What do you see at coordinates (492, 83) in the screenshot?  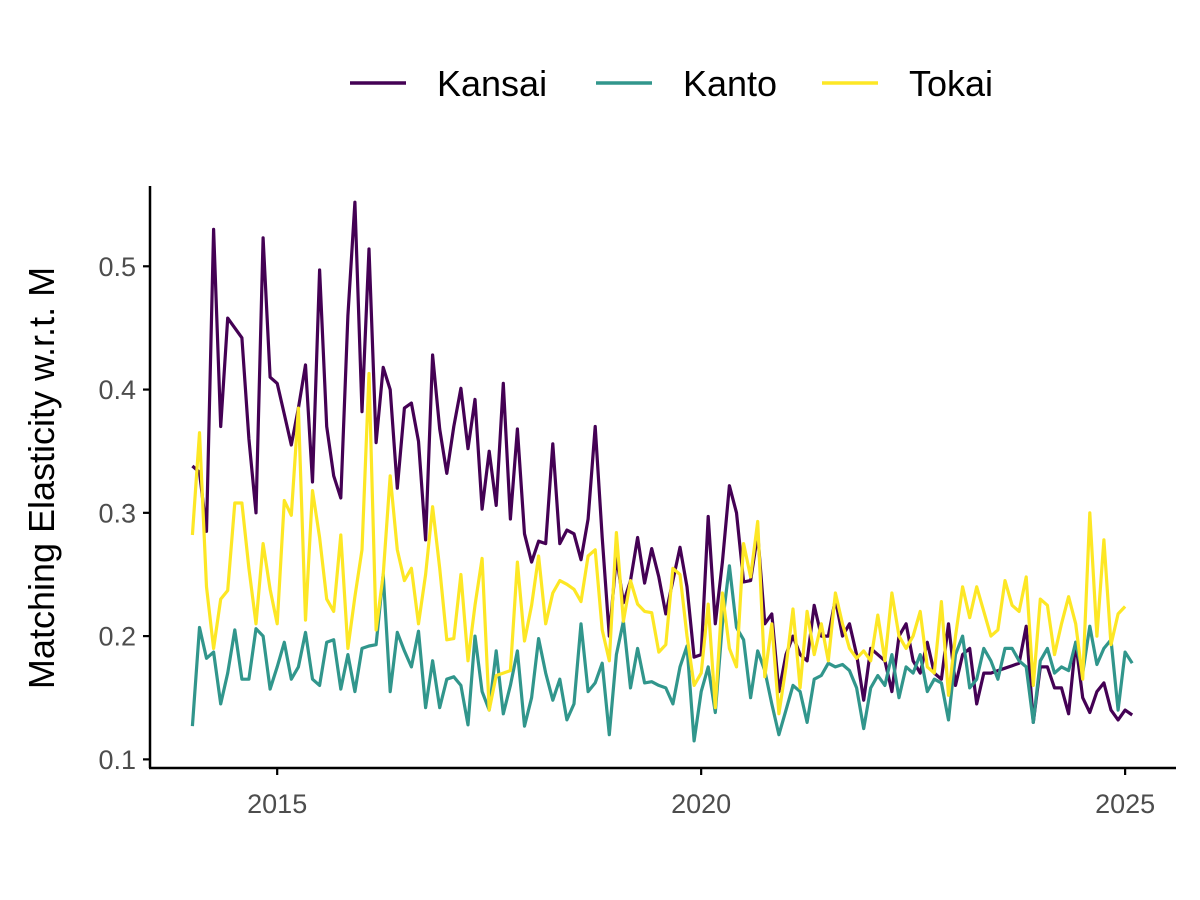 I see `legend-label-kansai: Kansai` at bounding box center [492, 83].